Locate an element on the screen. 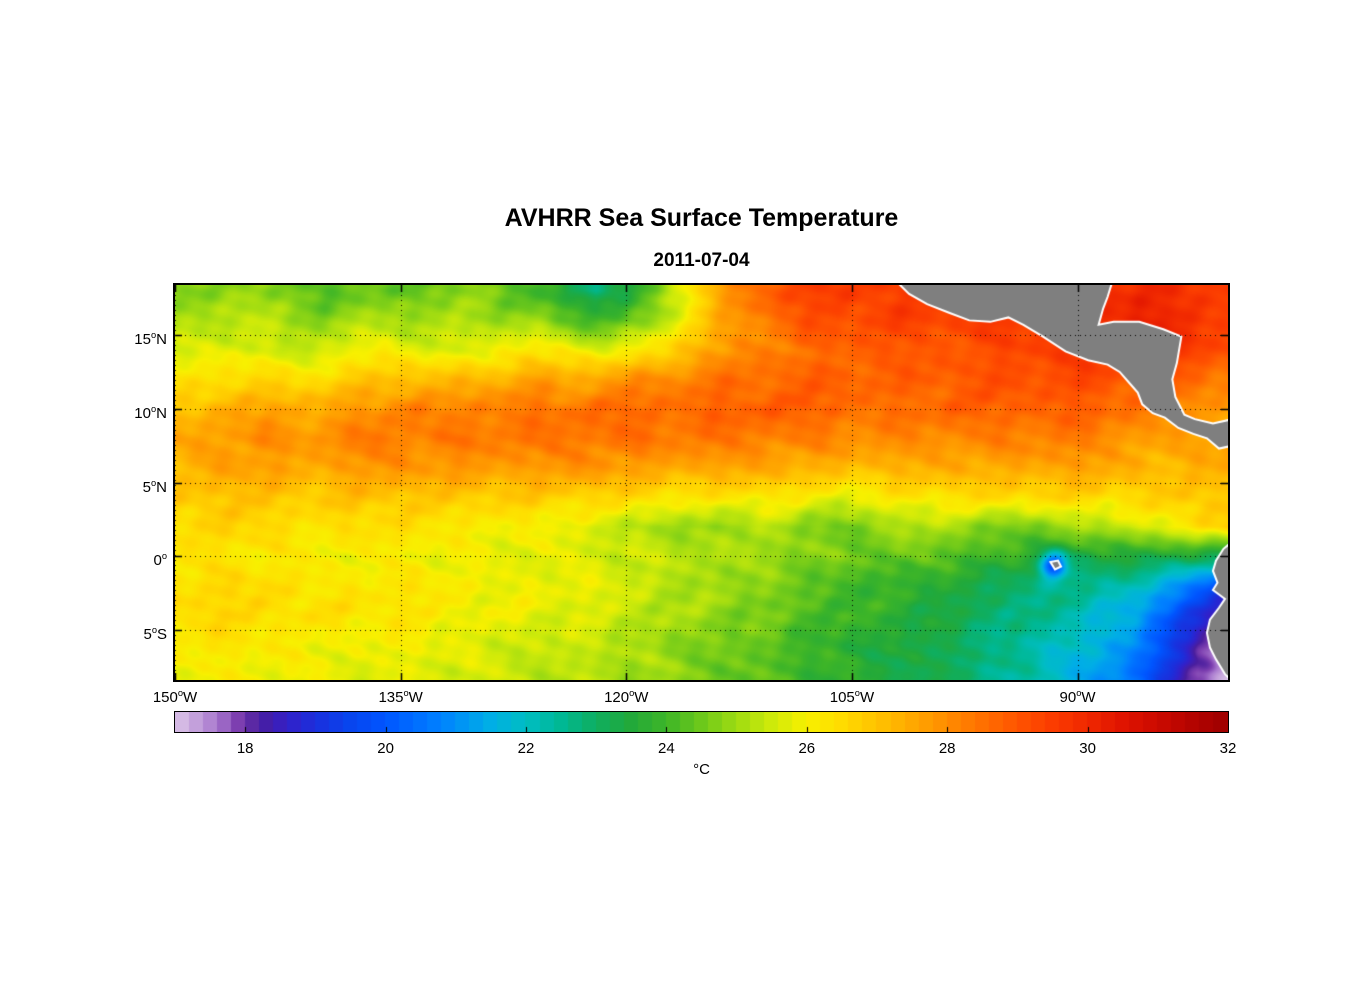 This screenshot has height=1000, width=1356. colorbar-tick-label: 18 is located at coordinates (245, 748).